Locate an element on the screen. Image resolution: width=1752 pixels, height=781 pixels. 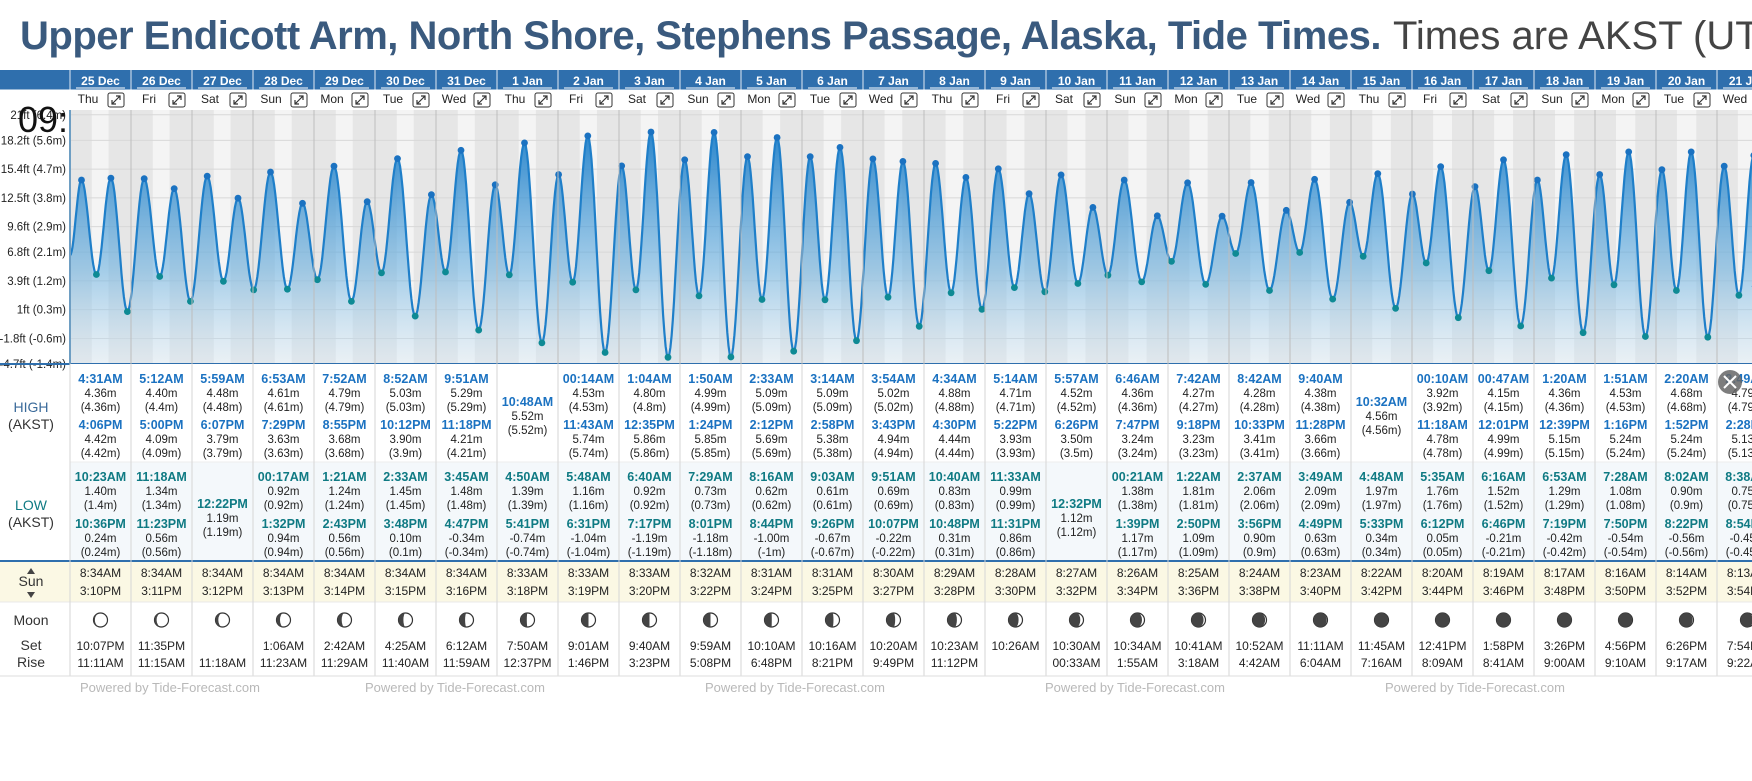
y-tick-label: 1ft (0.3m) is located at coordinates (41, 311).